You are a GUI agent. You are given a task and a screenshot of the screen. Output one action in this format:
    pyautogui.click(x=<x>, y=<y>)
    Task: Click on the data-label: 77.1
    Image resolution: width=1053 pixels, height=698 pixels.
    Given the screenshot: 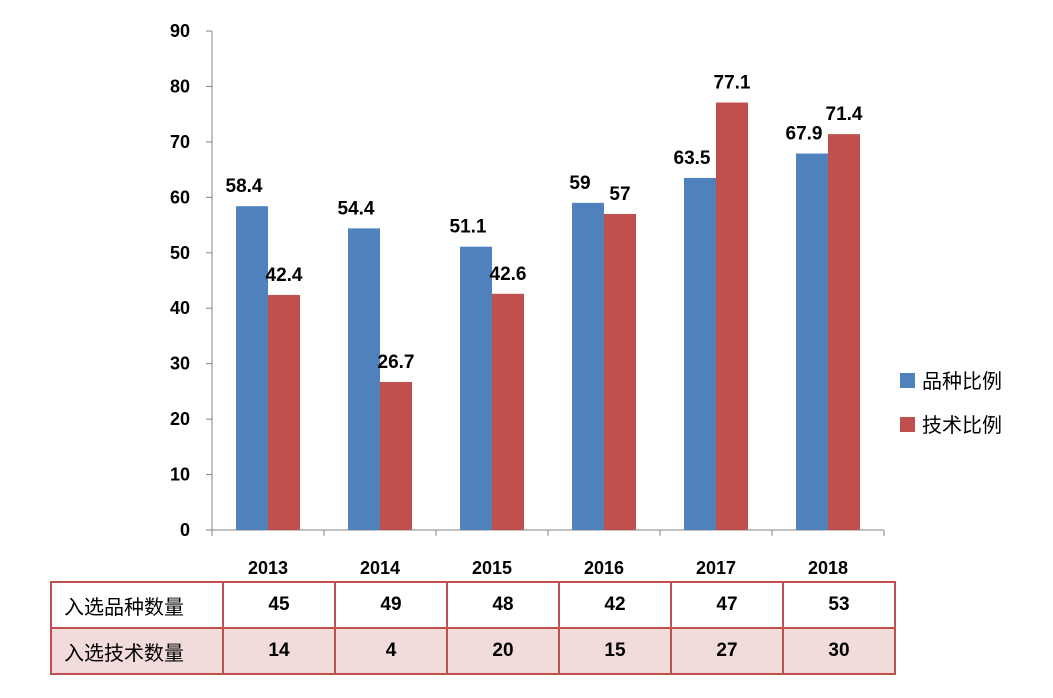 What is the action you would take?
    pyautogui.click(x=732, y=83)
    